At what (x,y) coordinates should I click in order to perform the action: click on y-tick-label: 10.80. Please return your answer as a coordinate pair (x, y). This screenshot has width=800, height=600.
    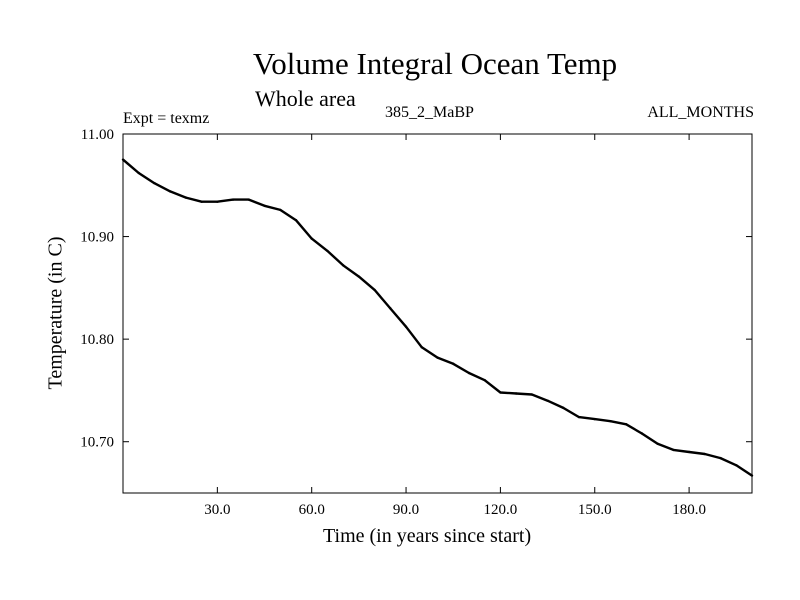
    Looking at the image, I should click on (97, 340).